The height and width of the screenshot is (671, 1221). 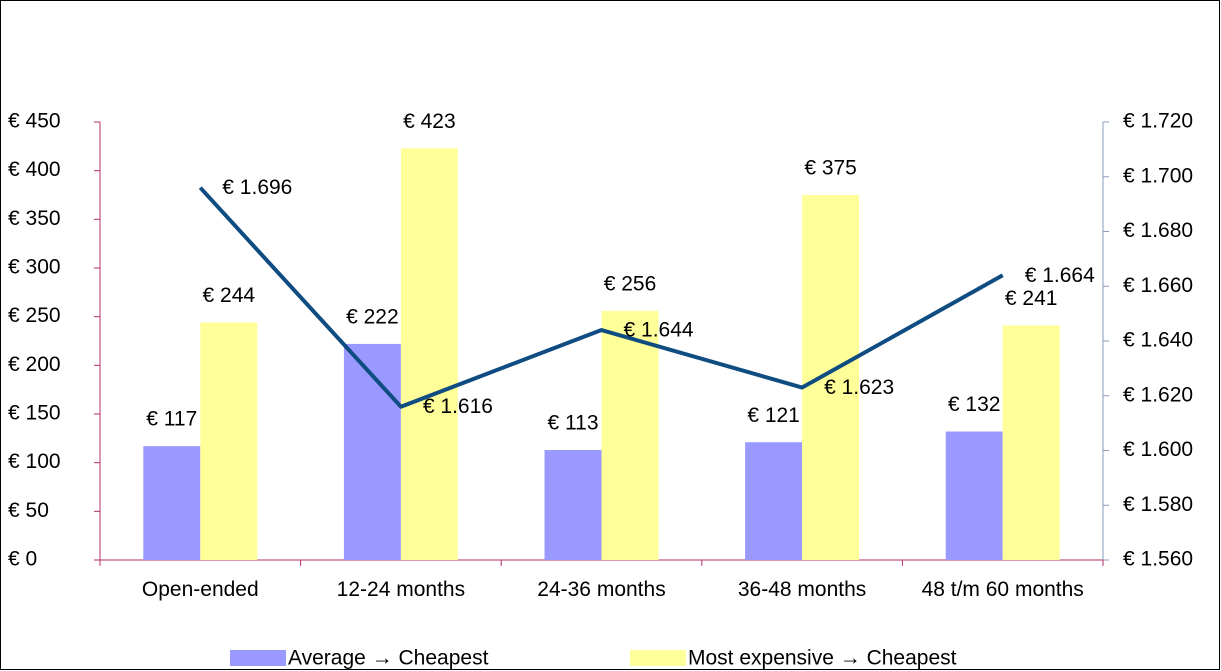 I want to click on data-label: € 244, so click(x=229, y=295).